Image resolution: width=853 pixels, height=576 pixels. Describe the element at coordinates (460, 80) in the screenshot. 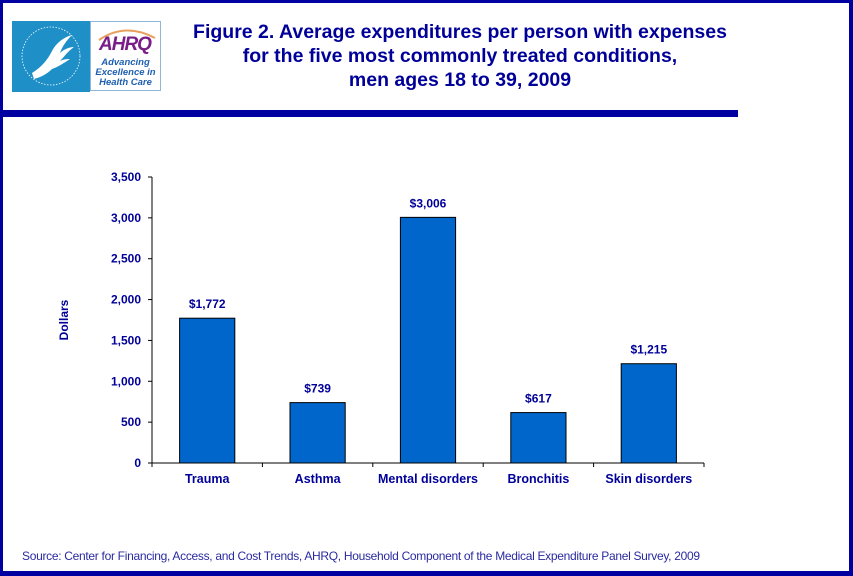

I see `title-line: men ages 18 to 39, 2009` at that location.